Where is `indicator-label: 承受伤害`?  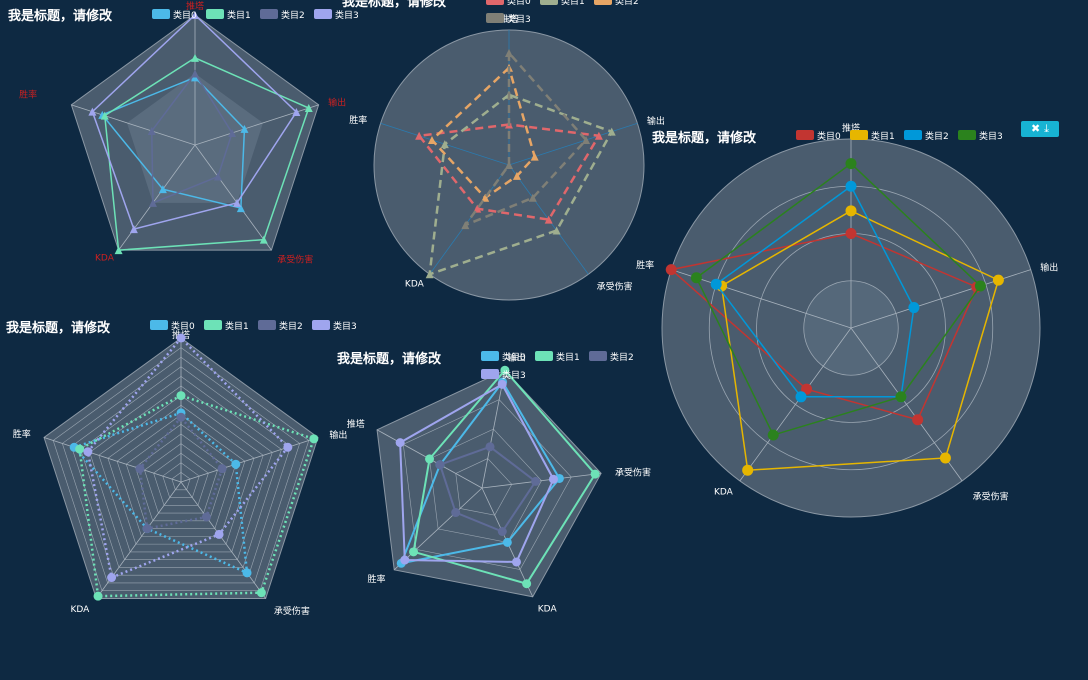 indicator-label: 承受伤害 is located at coordinates (292, 611).